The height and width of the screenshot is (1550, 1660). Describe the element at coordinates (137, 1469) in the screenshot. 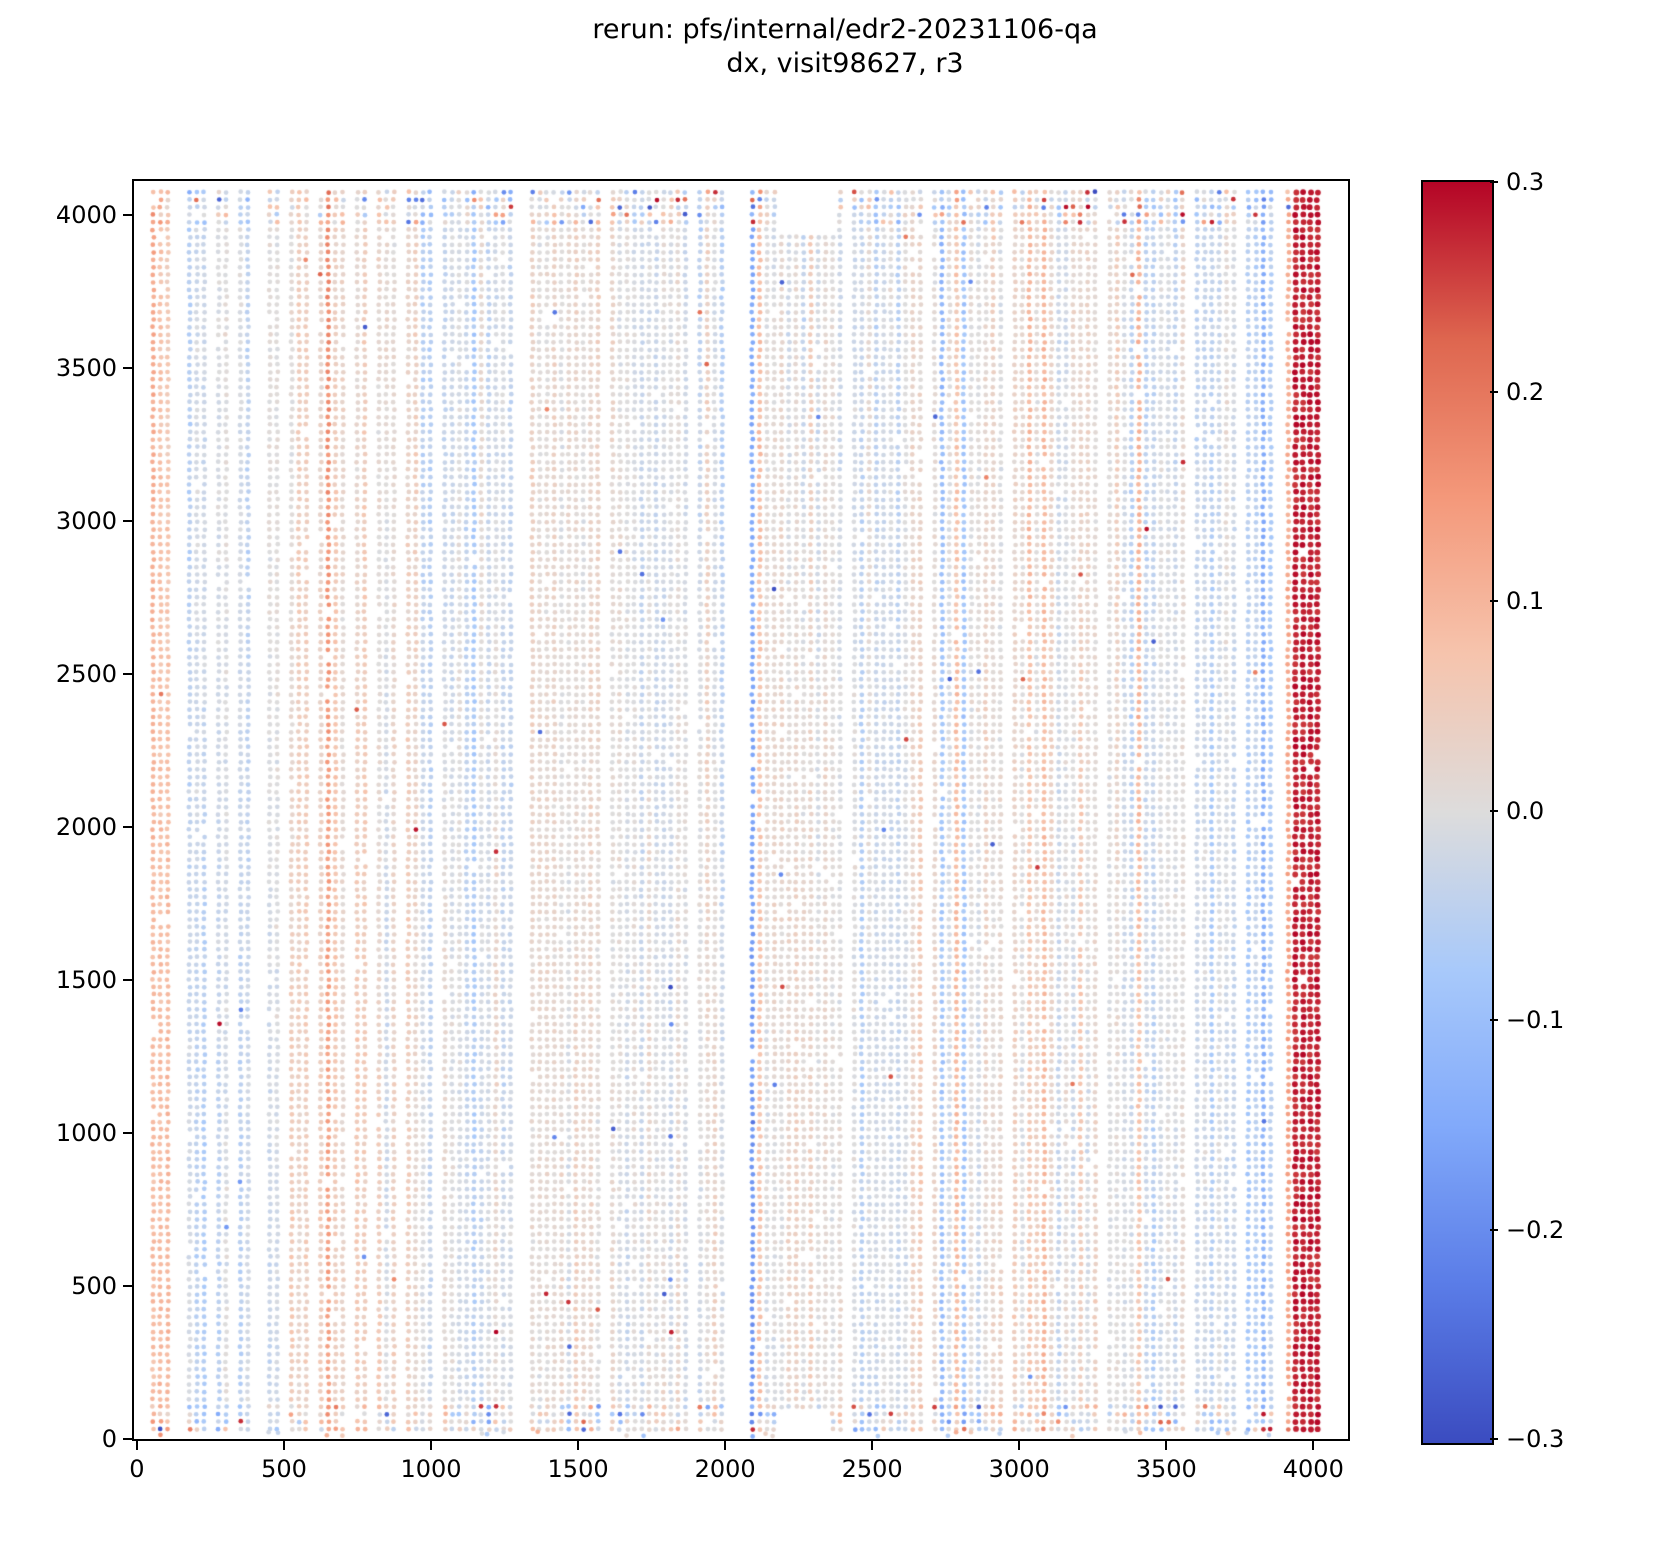

I see `x-tick-label: 0` at that location.